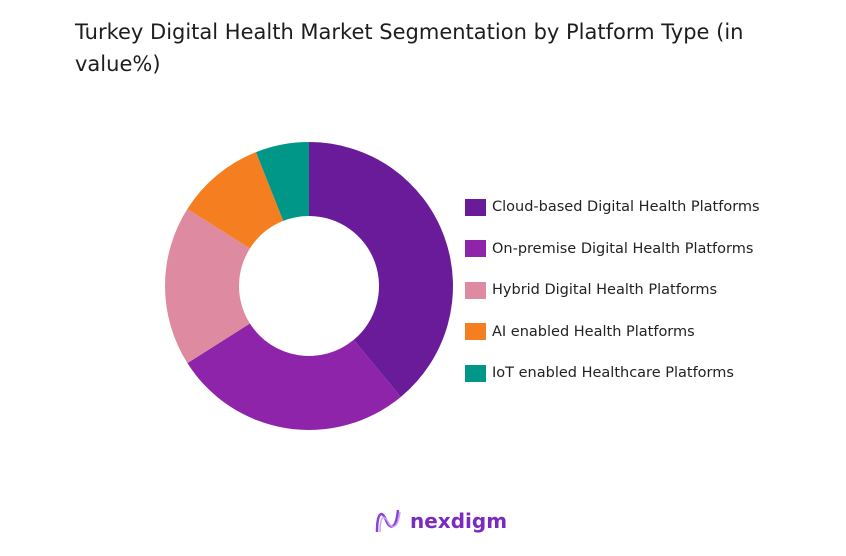 This screenshot has width=846, height=556. I want to click on legend-item: Cloud-based Digital Health Platforms, so click(612, 207).